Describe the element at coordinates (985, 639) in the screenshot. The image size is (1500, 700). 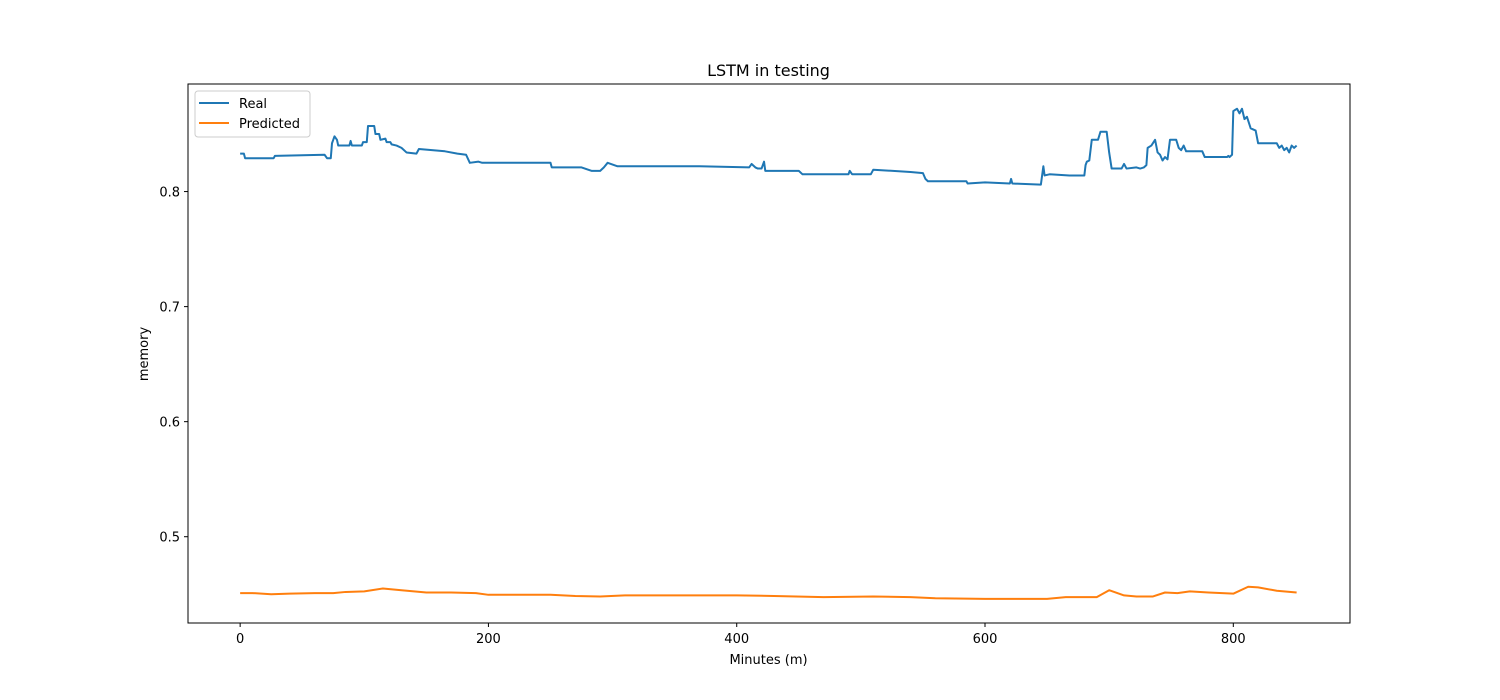
I see `x-tick-label: 600` at that location.